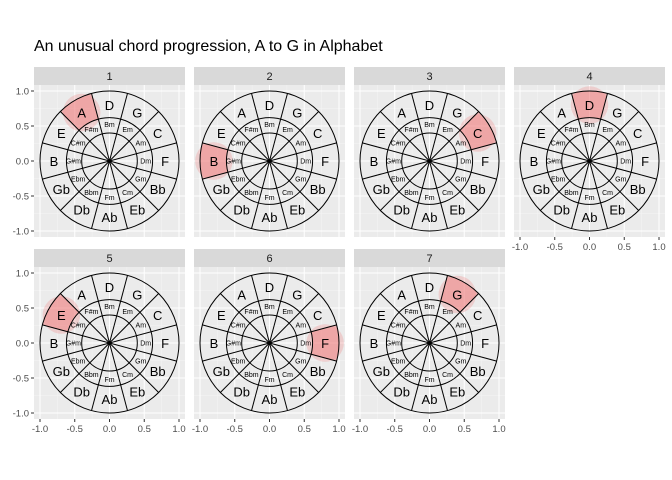  What do you see at coordinates (110, 399) in the screenshot?
I see `major-chord-label: Ab` at bounding box center [110, 399].